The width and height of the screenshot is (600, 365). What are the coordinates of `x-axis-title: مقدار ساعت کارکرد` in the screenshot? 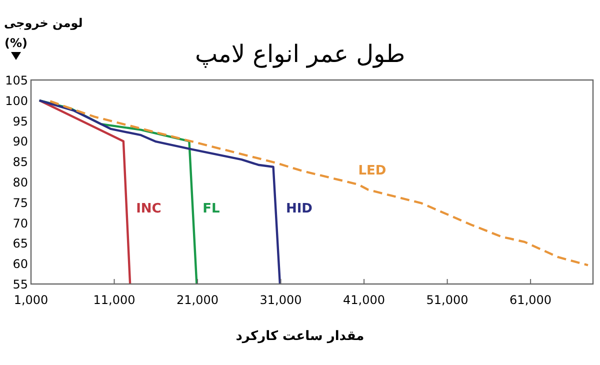 It's located at (300, 336).